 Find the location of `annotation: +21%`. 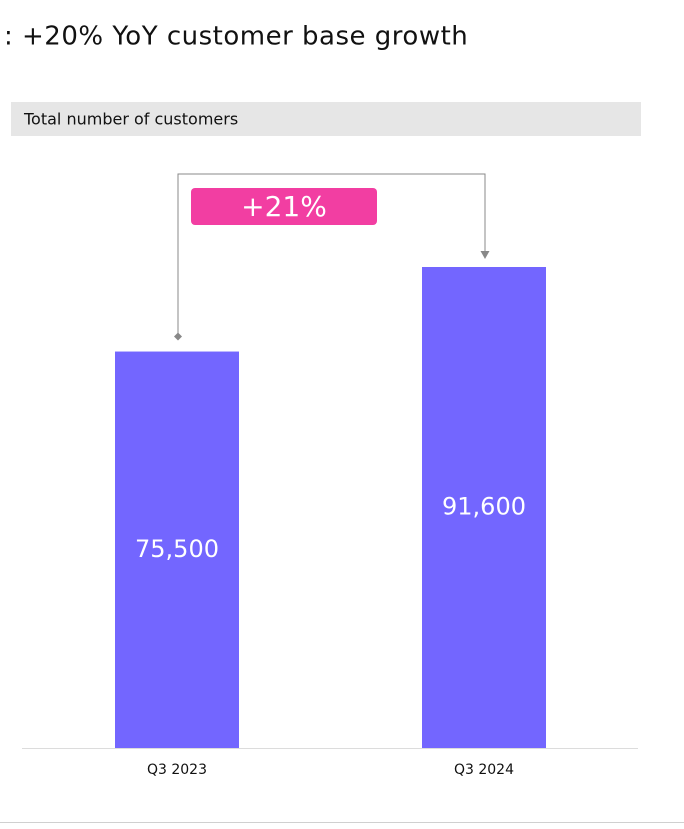

annotation: +21% is located at coordinates (284, 206).